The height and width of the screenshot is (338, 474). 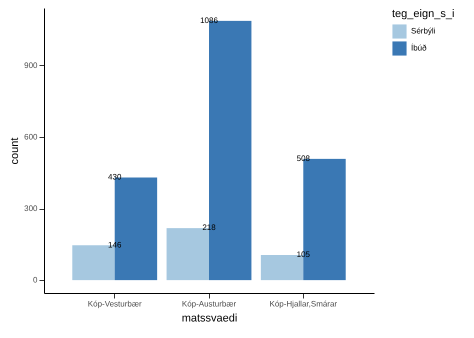 What do you see at coordinates (115, 177) in the screenshot?
I see `data-label: 430` at bounding box center [115, 177].